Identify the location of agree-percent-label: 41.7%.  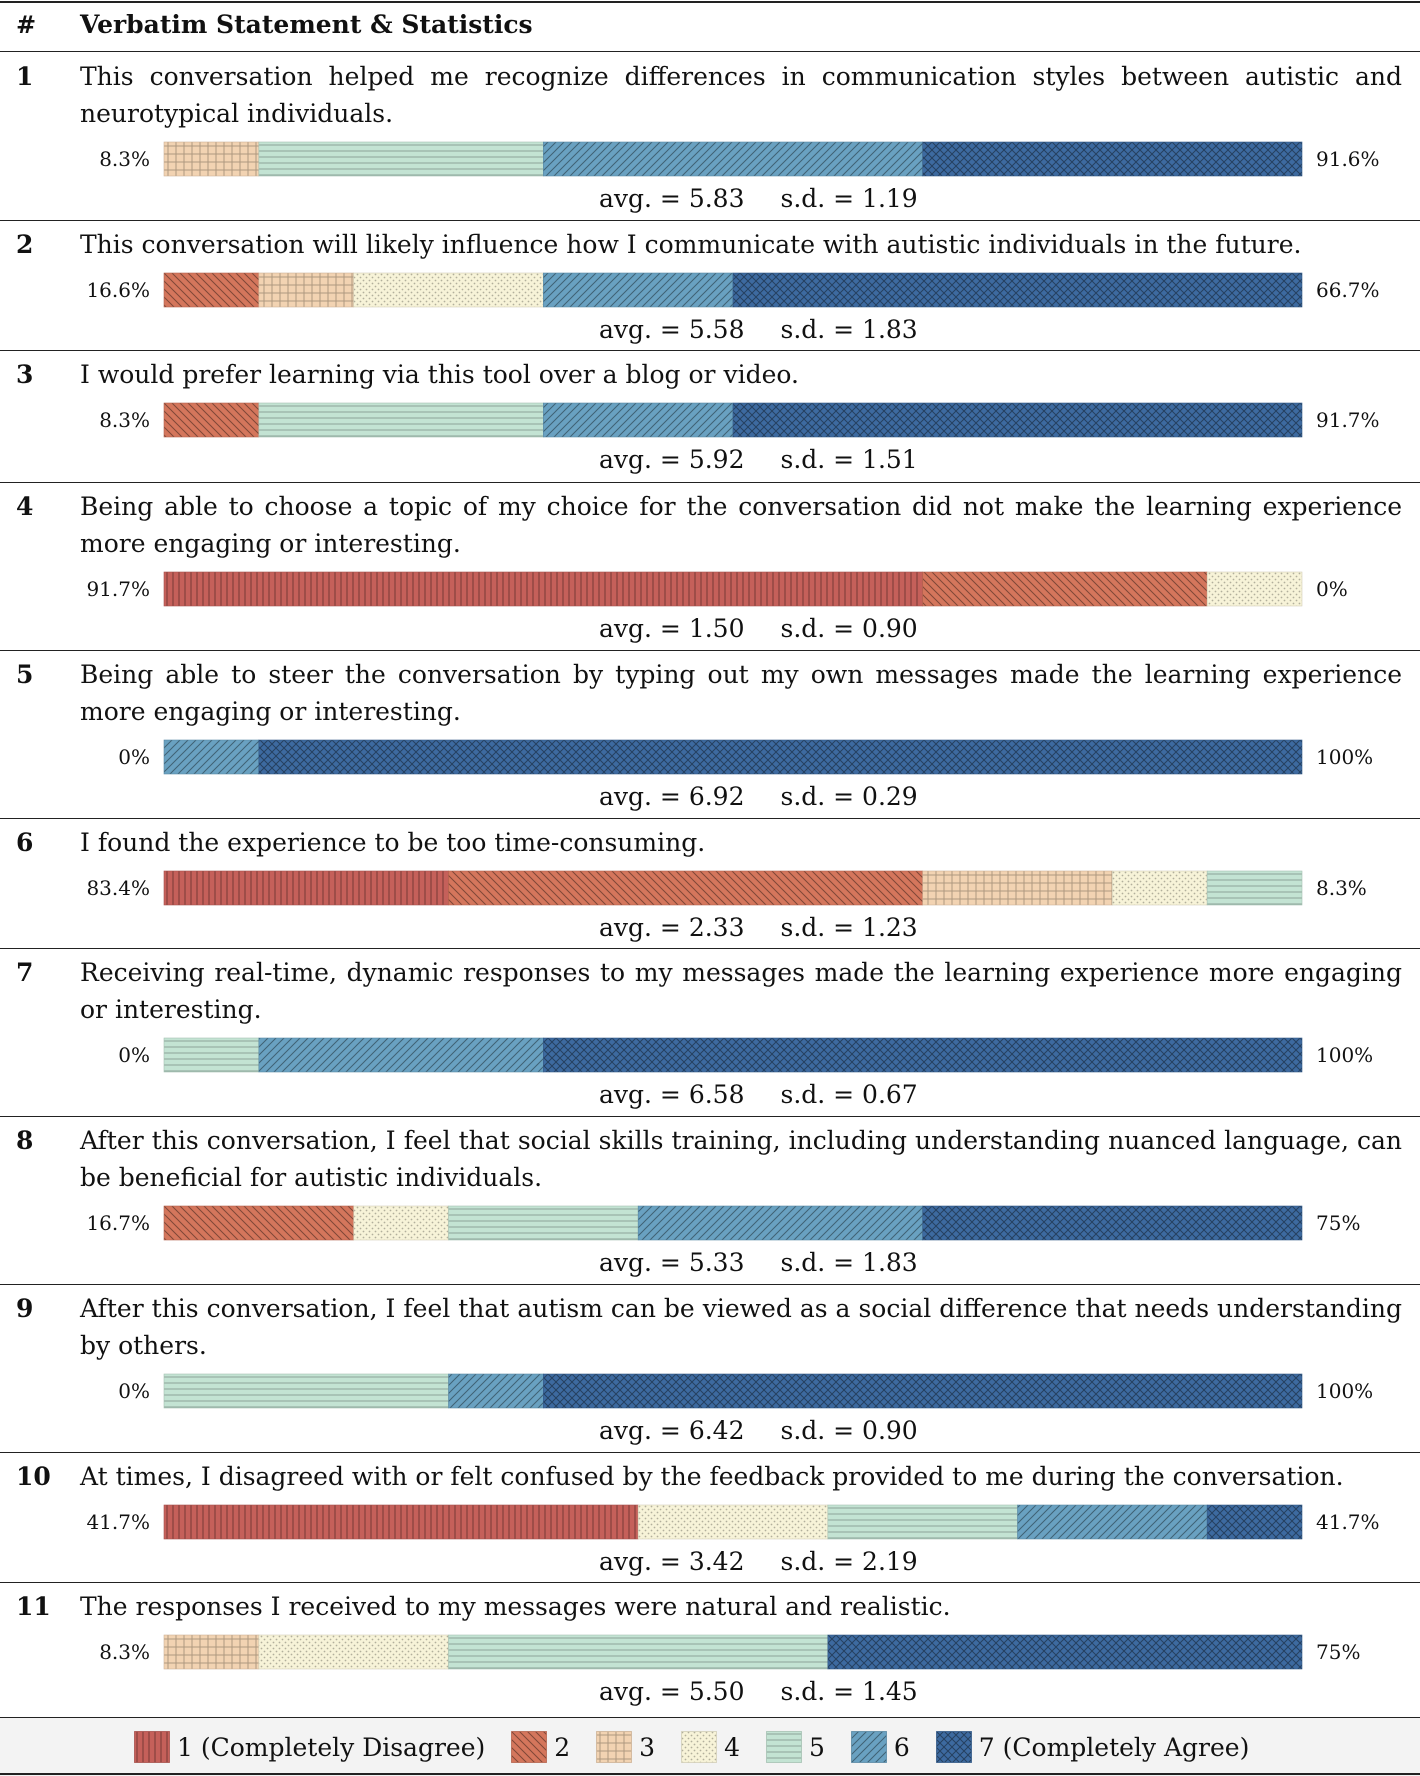
(1348, 1522).